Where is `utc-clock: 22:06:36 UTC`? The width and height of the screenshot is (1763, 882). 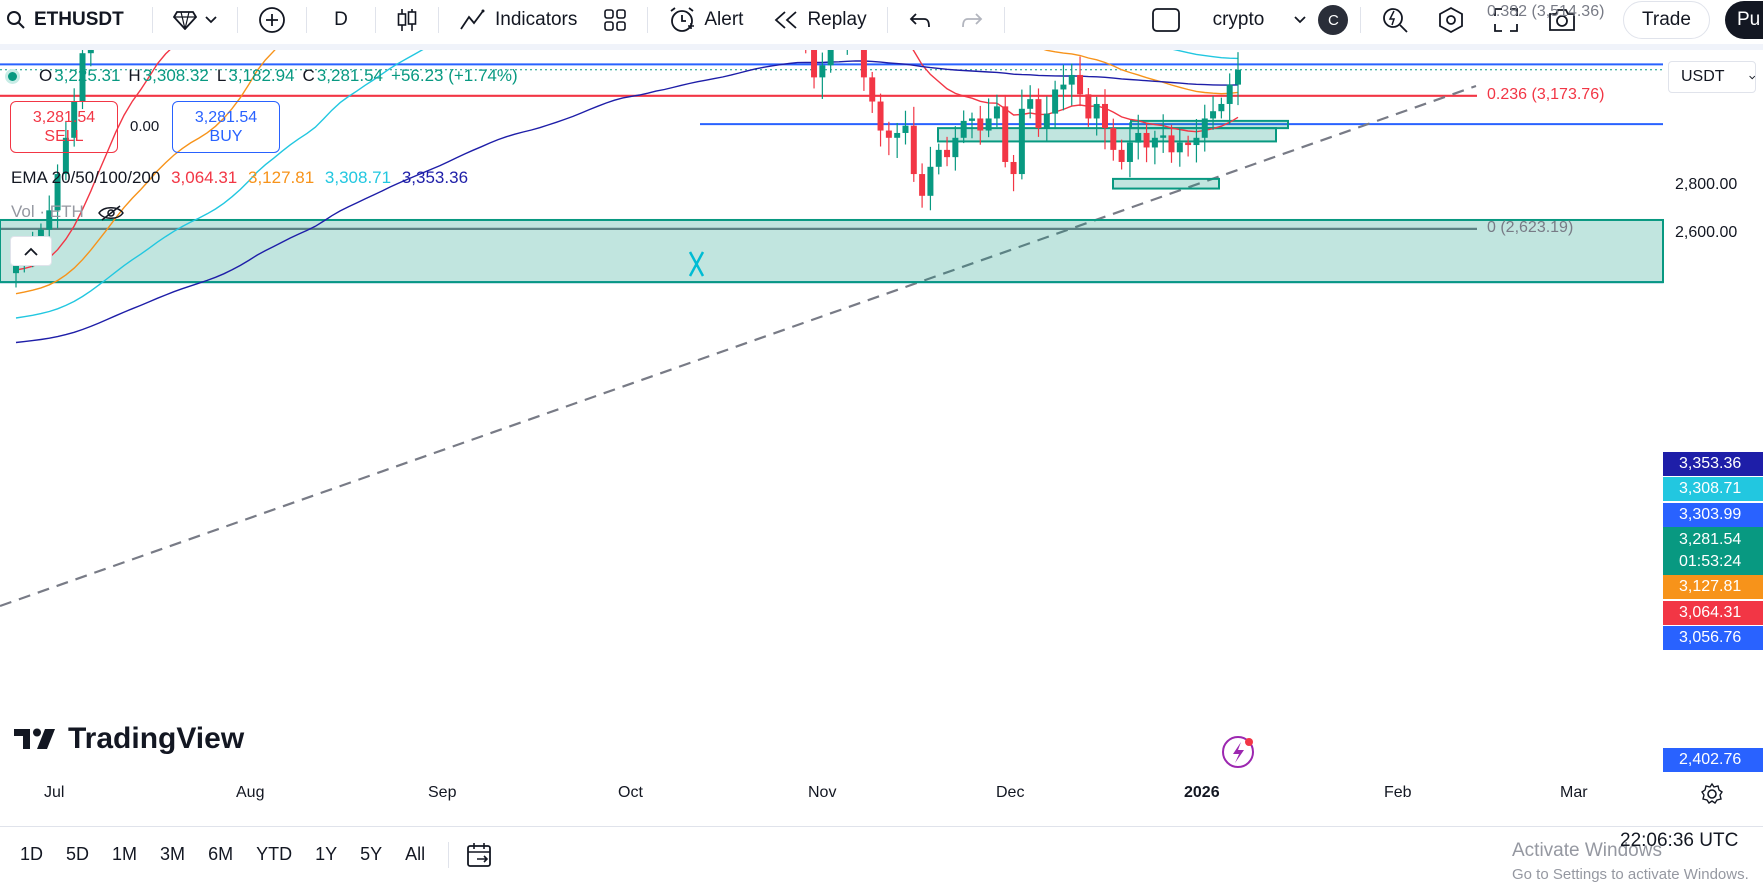
utc-clock: 22:06:36 UTC is located at coordinates (1679, 840).